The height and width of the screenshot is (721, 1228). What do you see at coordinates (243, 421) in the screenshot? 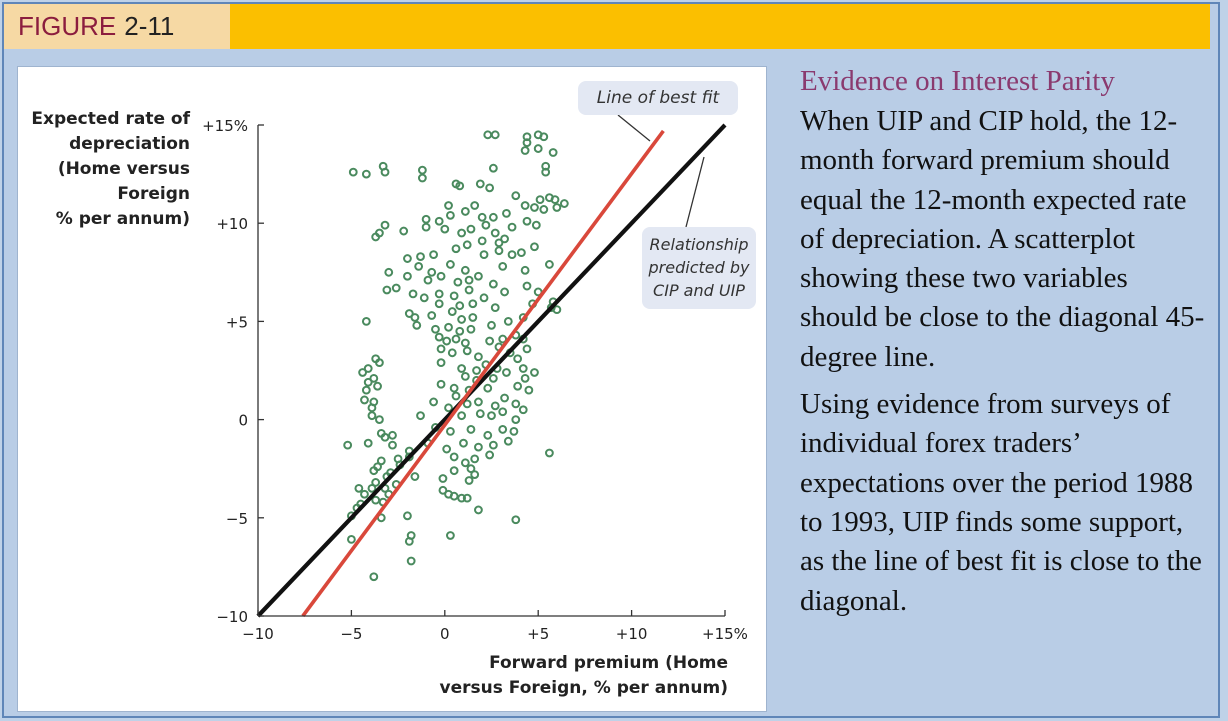
I see `y-tick-label: 0` at bounding box center [243, 421].